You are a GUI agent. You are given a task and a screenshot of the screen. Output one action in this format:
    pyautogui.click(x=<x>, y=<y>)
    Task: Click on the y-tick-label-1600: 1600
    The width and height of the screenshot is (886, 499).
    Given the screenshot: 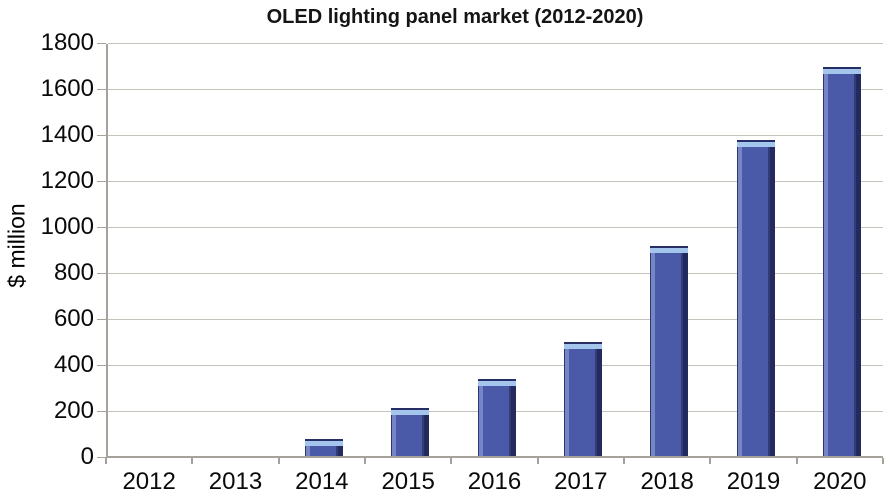 What is the action you would take?
    pyautogui.click(x=67, y=88)
    